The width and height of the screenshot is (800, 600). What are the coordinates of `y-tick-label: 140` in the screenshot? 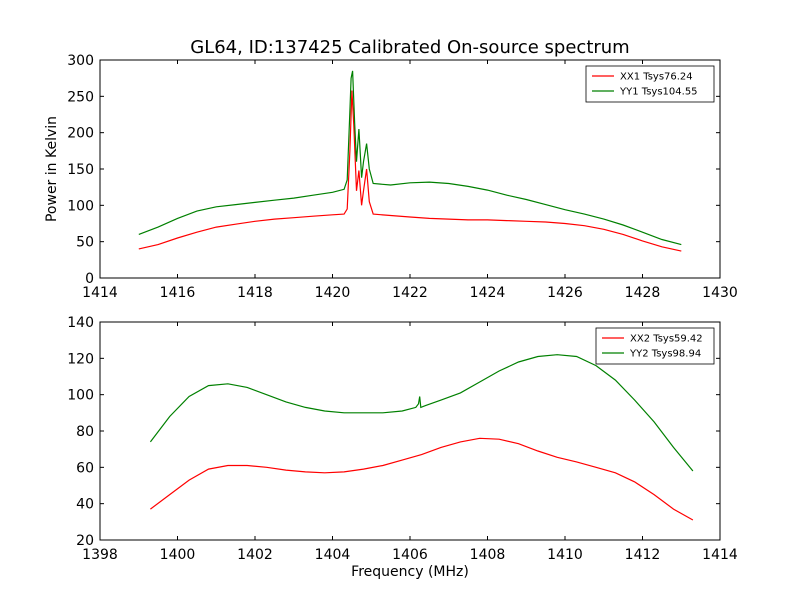 It's located at (80, 323).